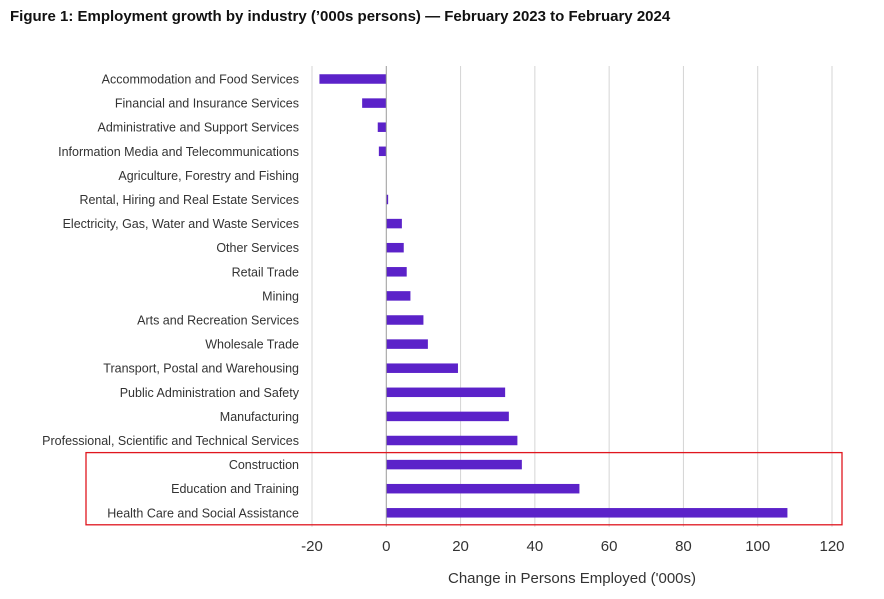 This screenshot has width=884, height=599. Describe the element at coordinates (265, 272) in the screenshot. I see `category-label: Retail Trade` at that location.